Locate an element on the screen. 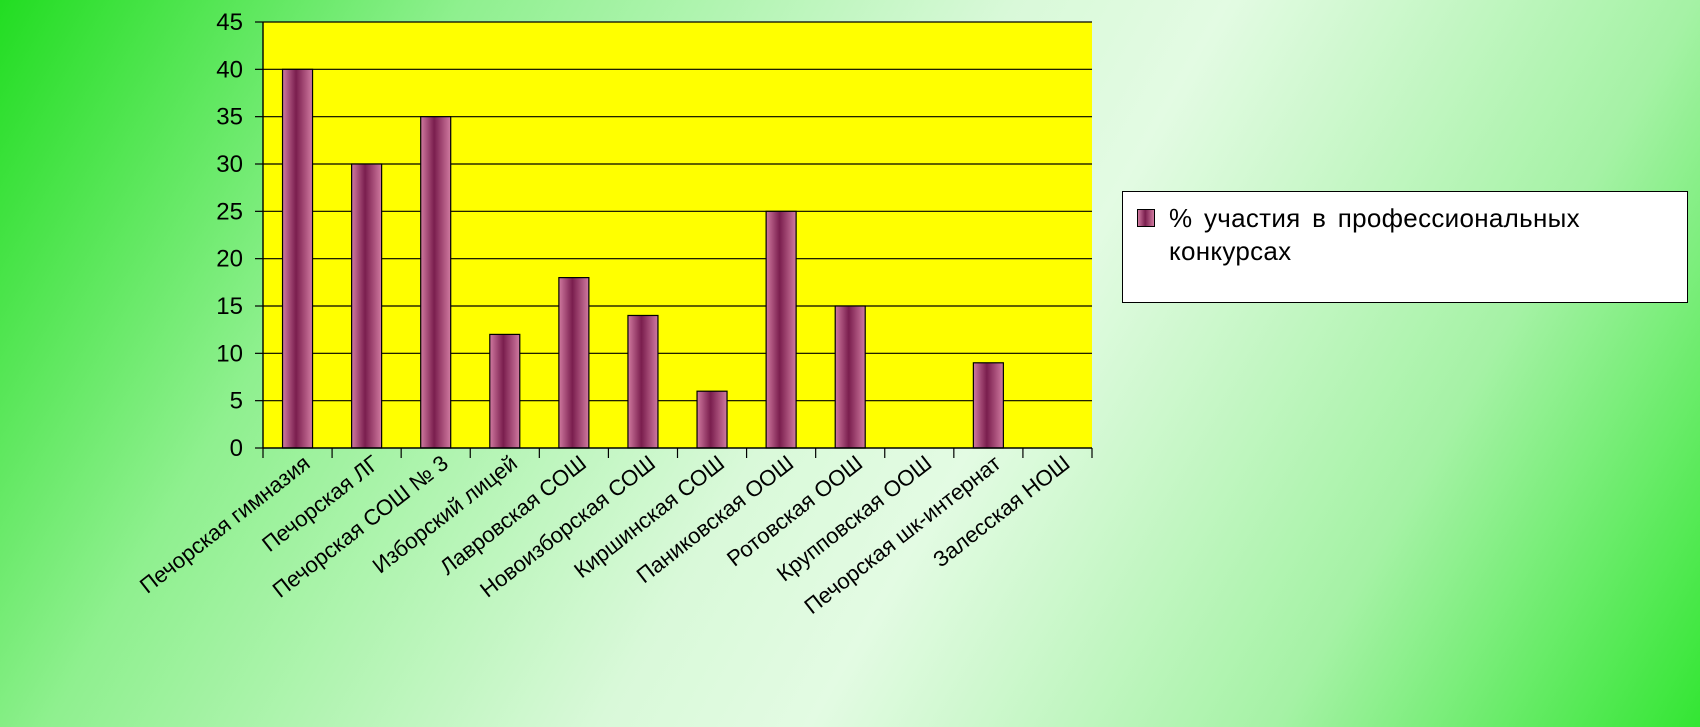  y-tick-label: 0 is located at coordinates (236, 448).